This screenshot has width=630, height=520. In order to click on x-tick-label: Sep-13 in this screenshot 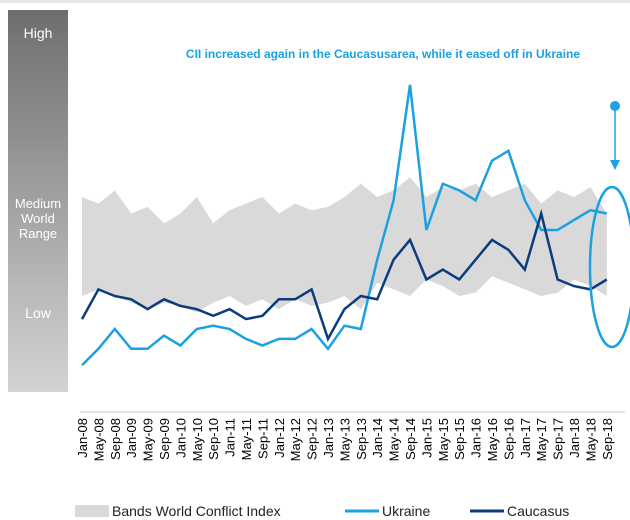, I will do `click(361, 439)`.